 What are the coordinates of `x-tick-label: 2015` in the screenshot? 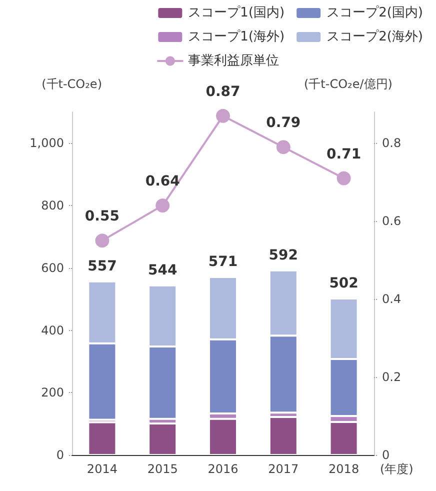 It's located at (162, 469).